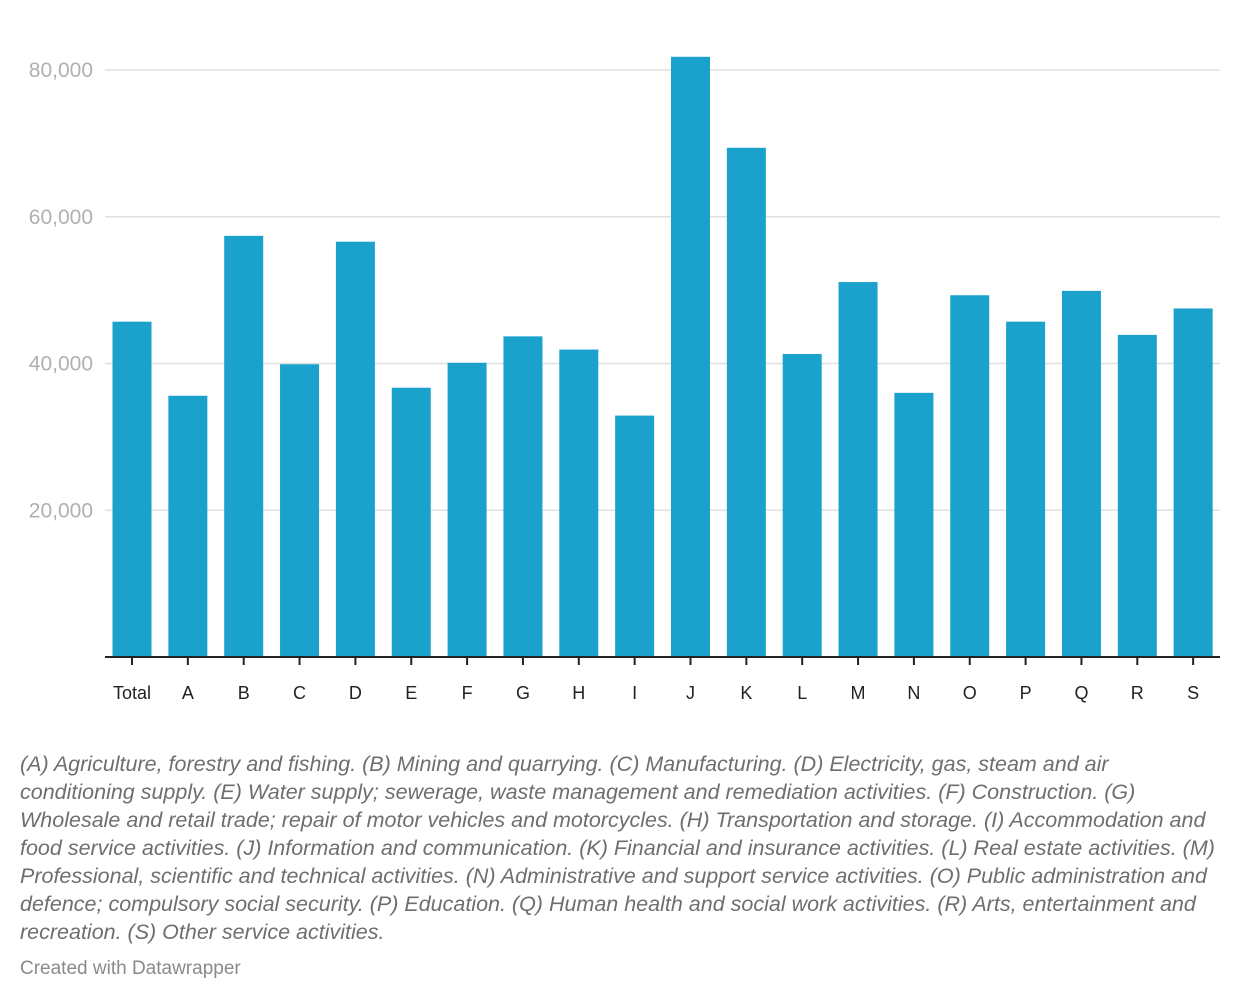 This screenshot has width=1240, height=1004. What do you see at coordinates (1026, 489) in the screenshot?
I see `bar-p` at bounding box center [1026, 489].